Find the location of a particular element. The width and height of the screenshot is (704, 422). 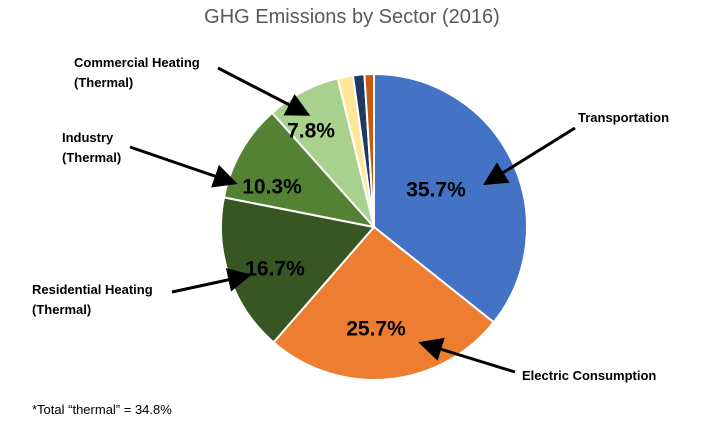

category-label: Industry (Thermal) is located at coordinates (92, 147).